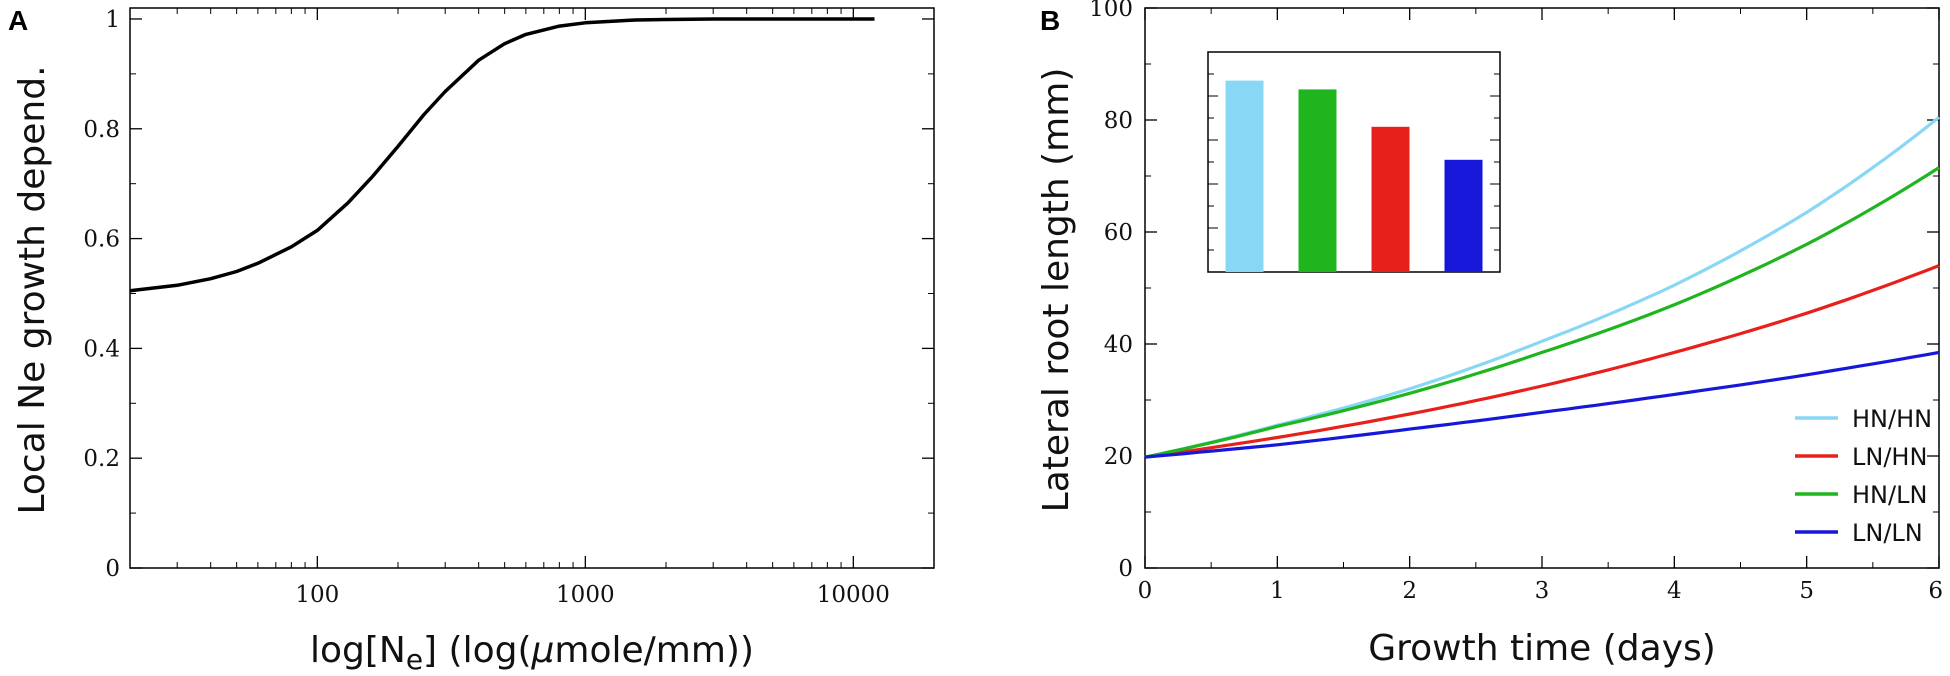  Describe the element at coordinates (1145, 591) in the screenshot. I see `b-xtick-label: 0` at that location.